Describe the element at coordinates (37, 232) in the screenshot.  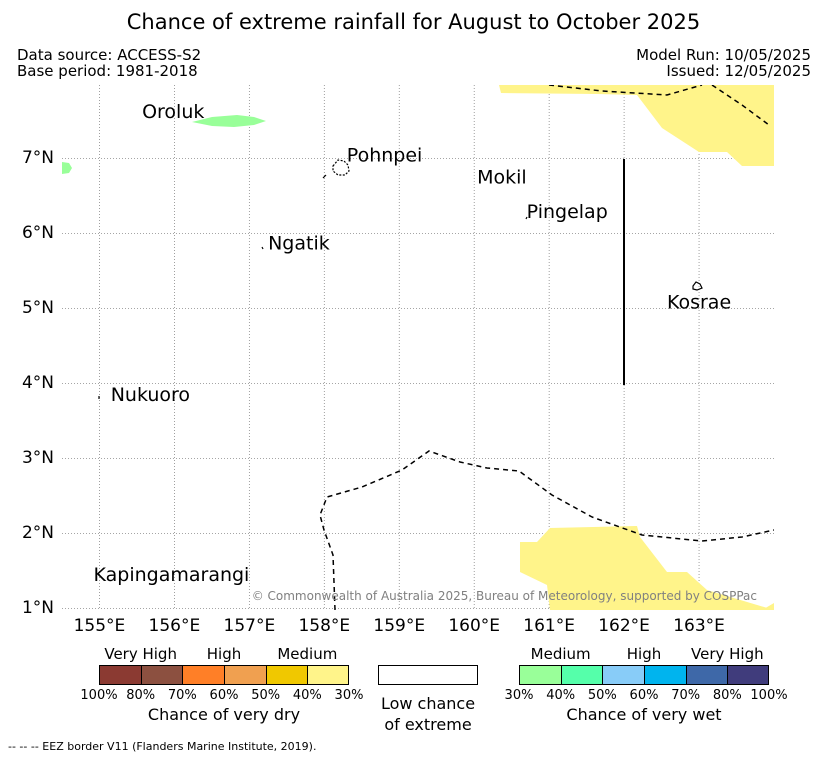
I see `lat-tick-label: 6°N` at that location.